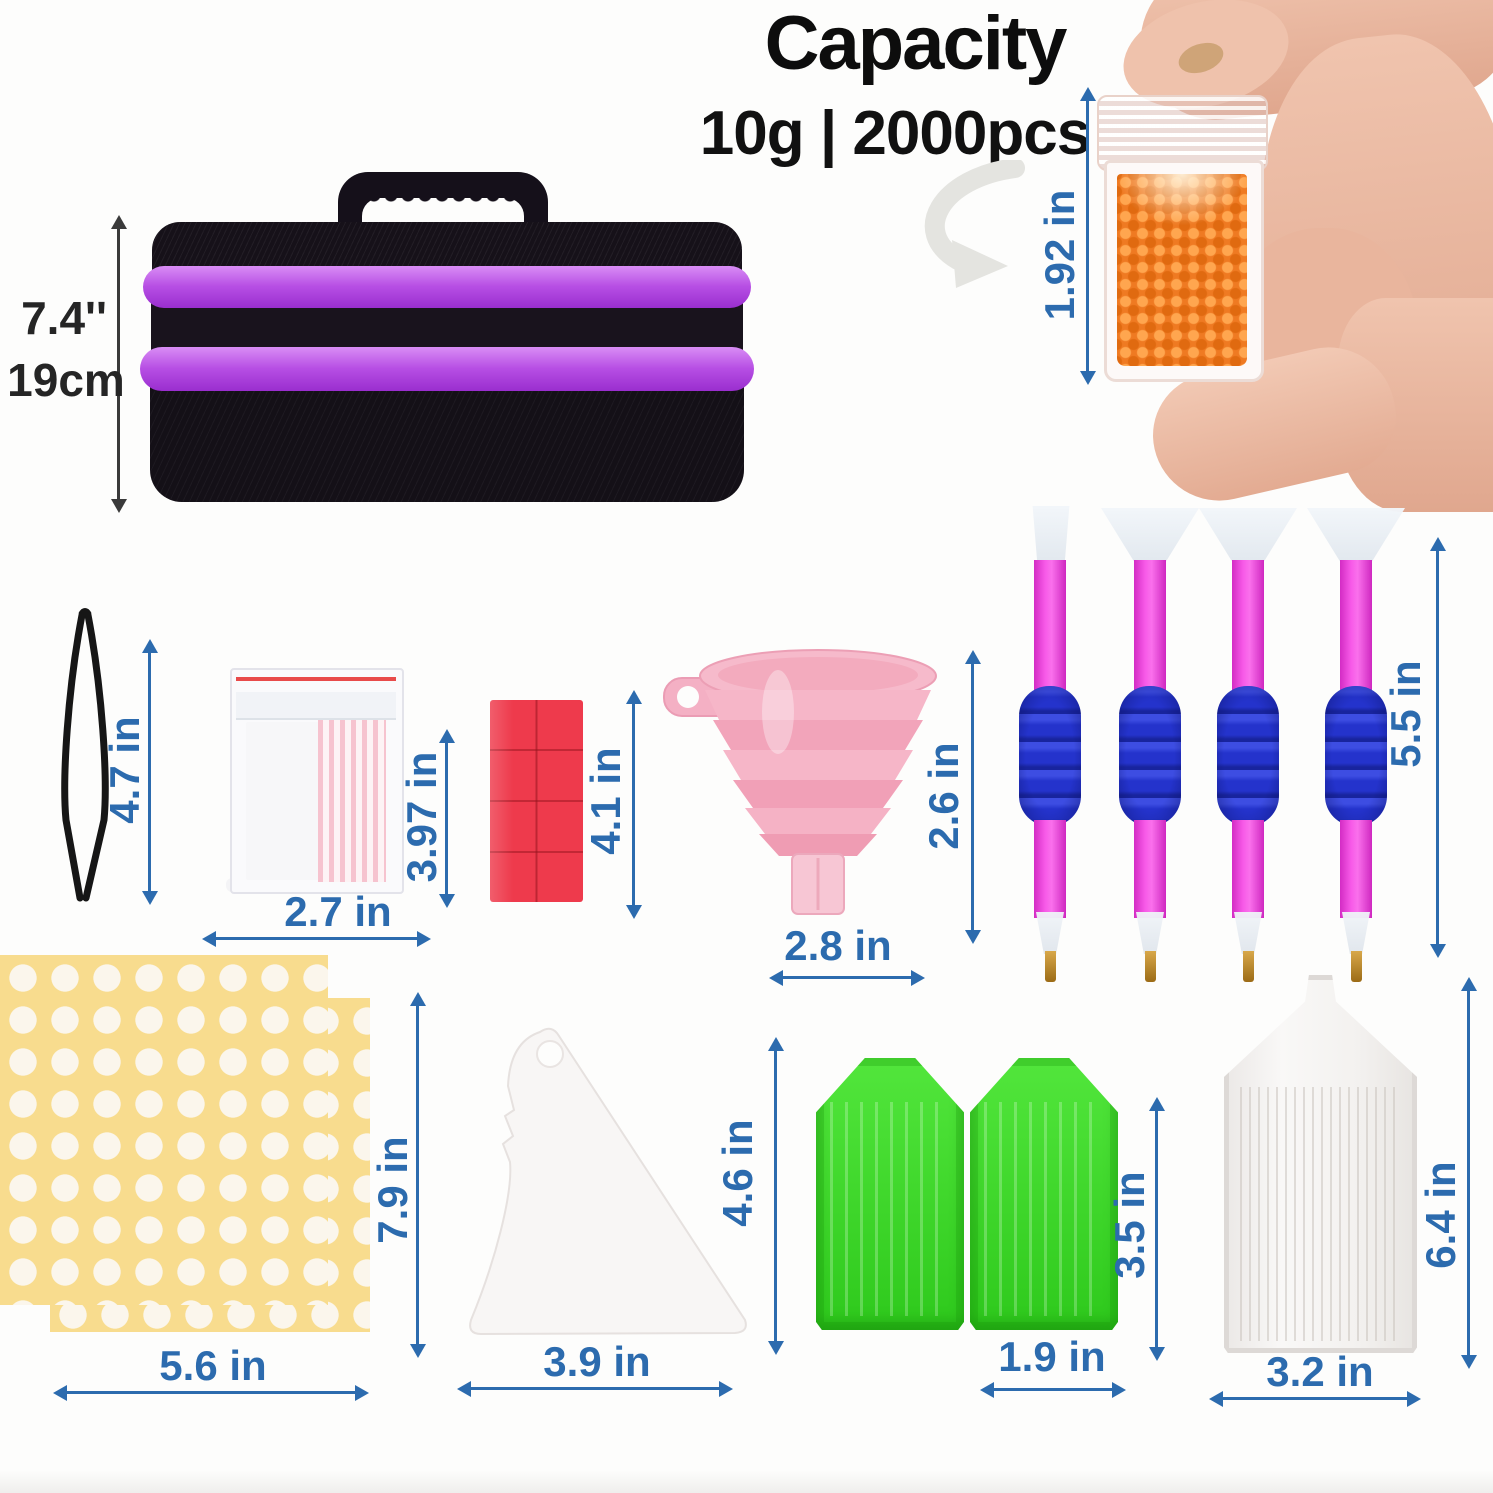  I want to click on case-zipper-bottom, so click(447, 369).